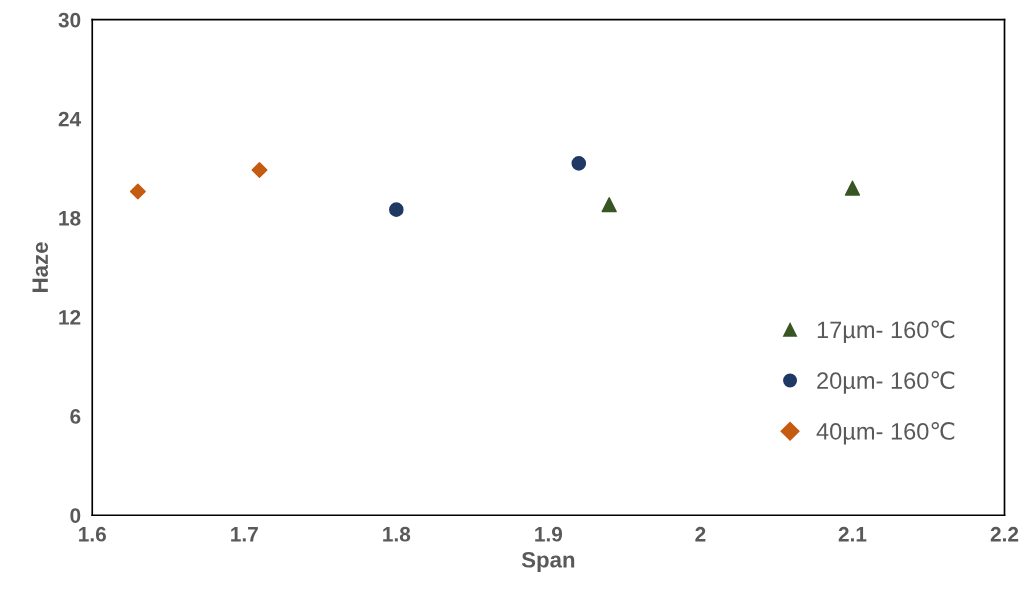 The height and width of the screenshot is (597, 1025). What do you see at coordinates (40, 267) in the screenshot?
I see `y-axis-title: Haze` at bounding box center [40, 267].